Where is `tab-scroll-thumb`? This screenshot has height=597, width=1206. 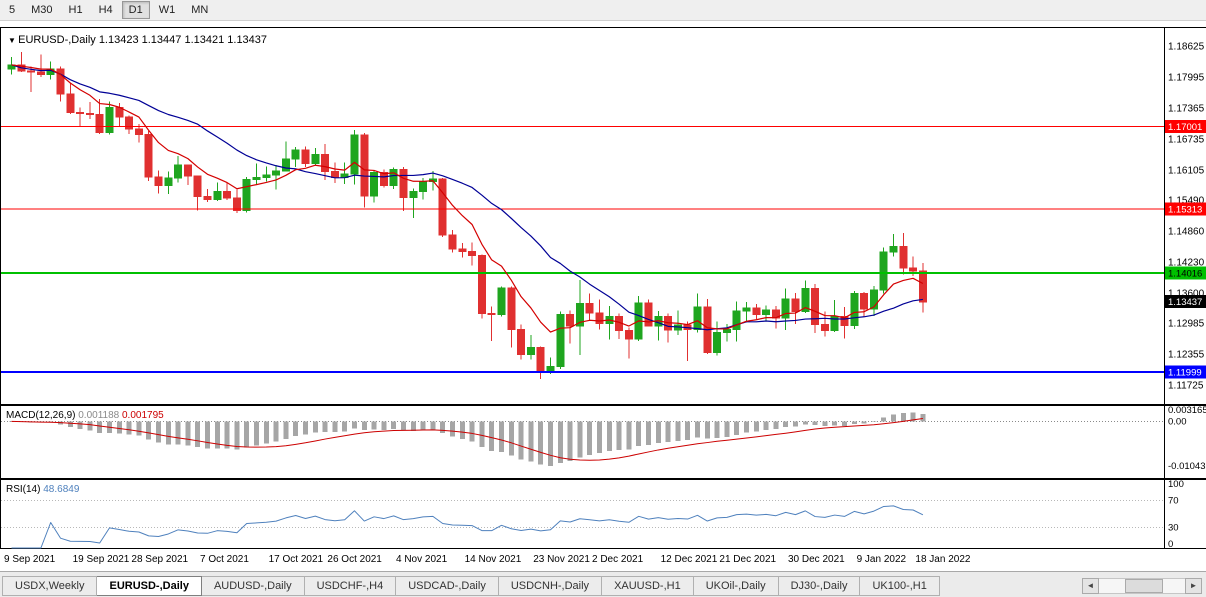
tab-scroll-thumb is located at coordinates (1144, 585).